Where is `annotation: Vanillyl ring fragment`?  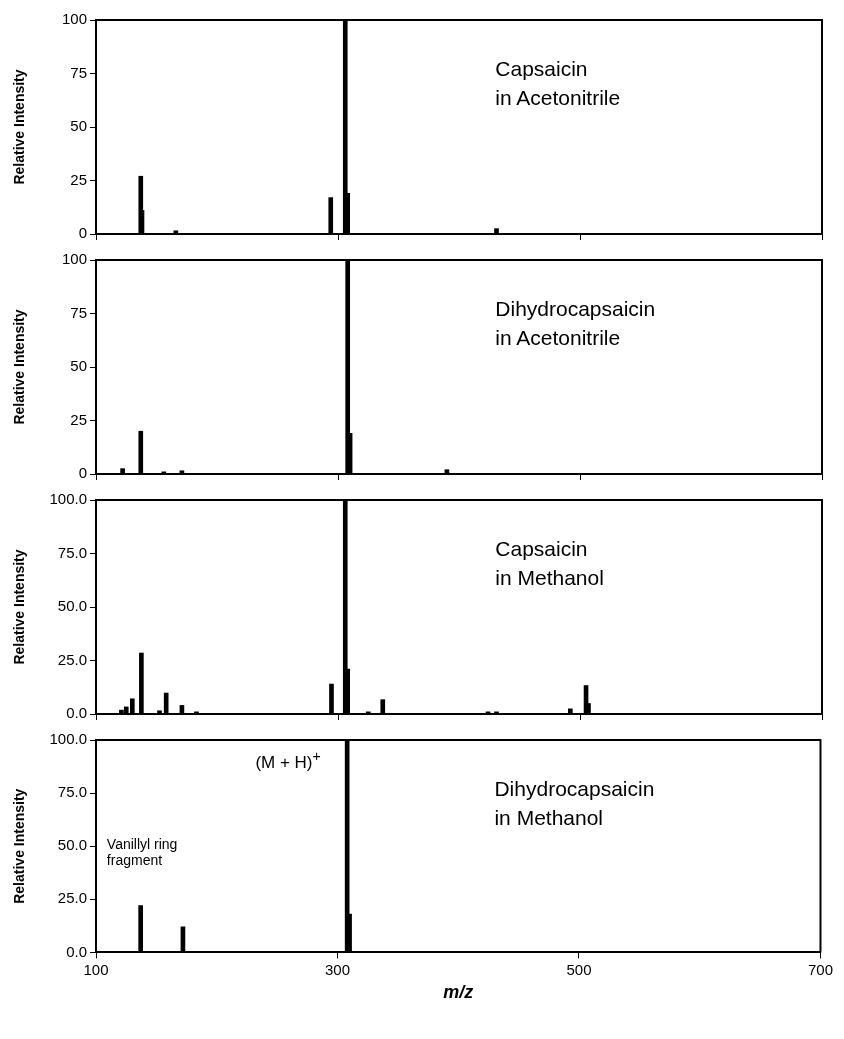
annotation: Vanillyl ring fragment is located at coordinates (142, 852).